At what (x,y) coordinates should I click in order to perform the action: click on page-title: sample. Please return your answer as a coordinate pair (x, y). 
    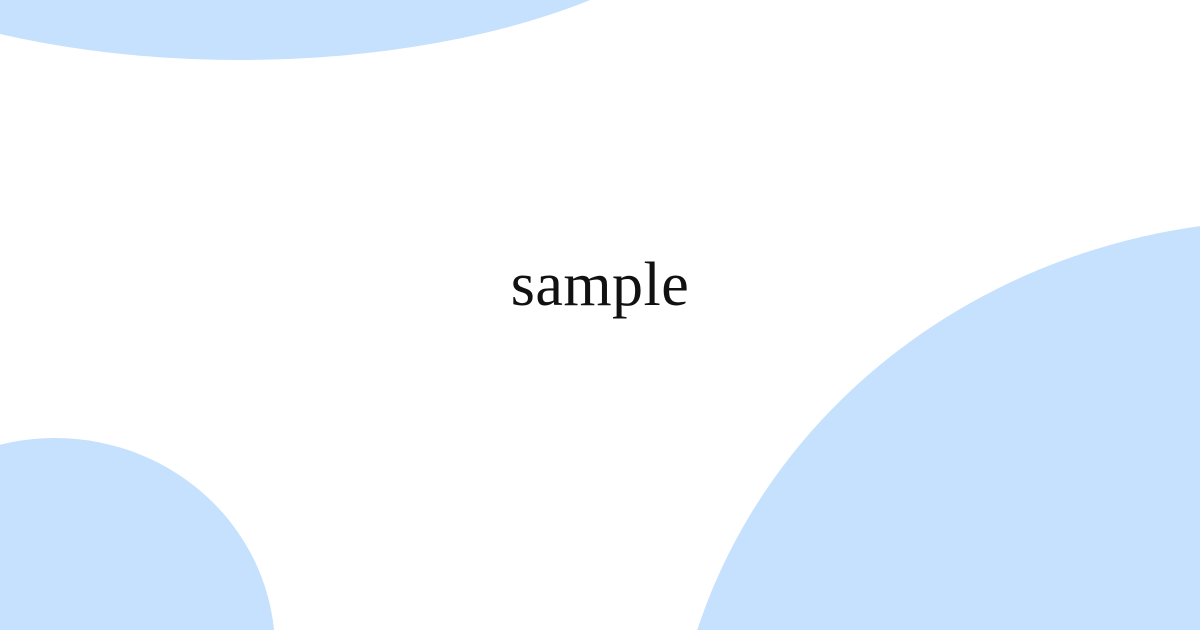
    Looking at the image, I should click on (600, 285).